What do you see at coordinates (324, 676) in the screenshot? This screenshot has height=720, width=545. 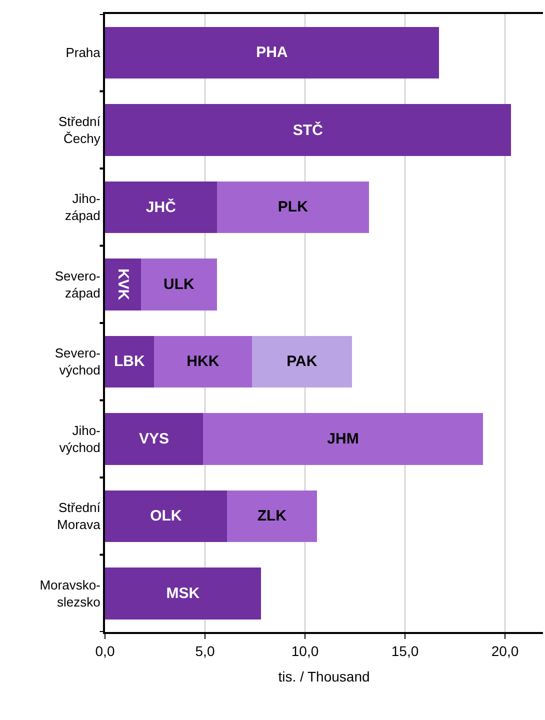 I see `x-axis-title: tis. / Thousand` at bounding box center [324, 676].